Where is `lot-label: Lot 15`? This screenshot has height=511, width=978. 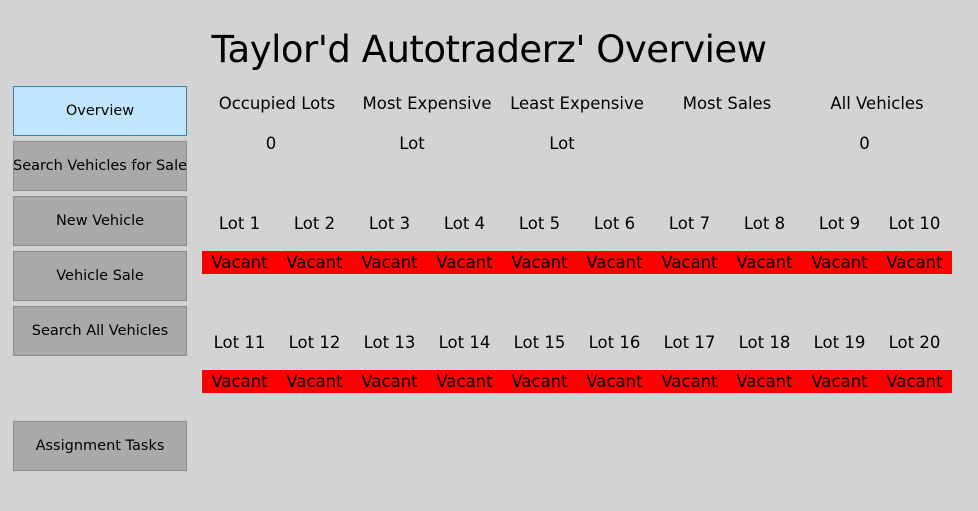 lot-label: Lot 15 is located at coordinates (539, 342).